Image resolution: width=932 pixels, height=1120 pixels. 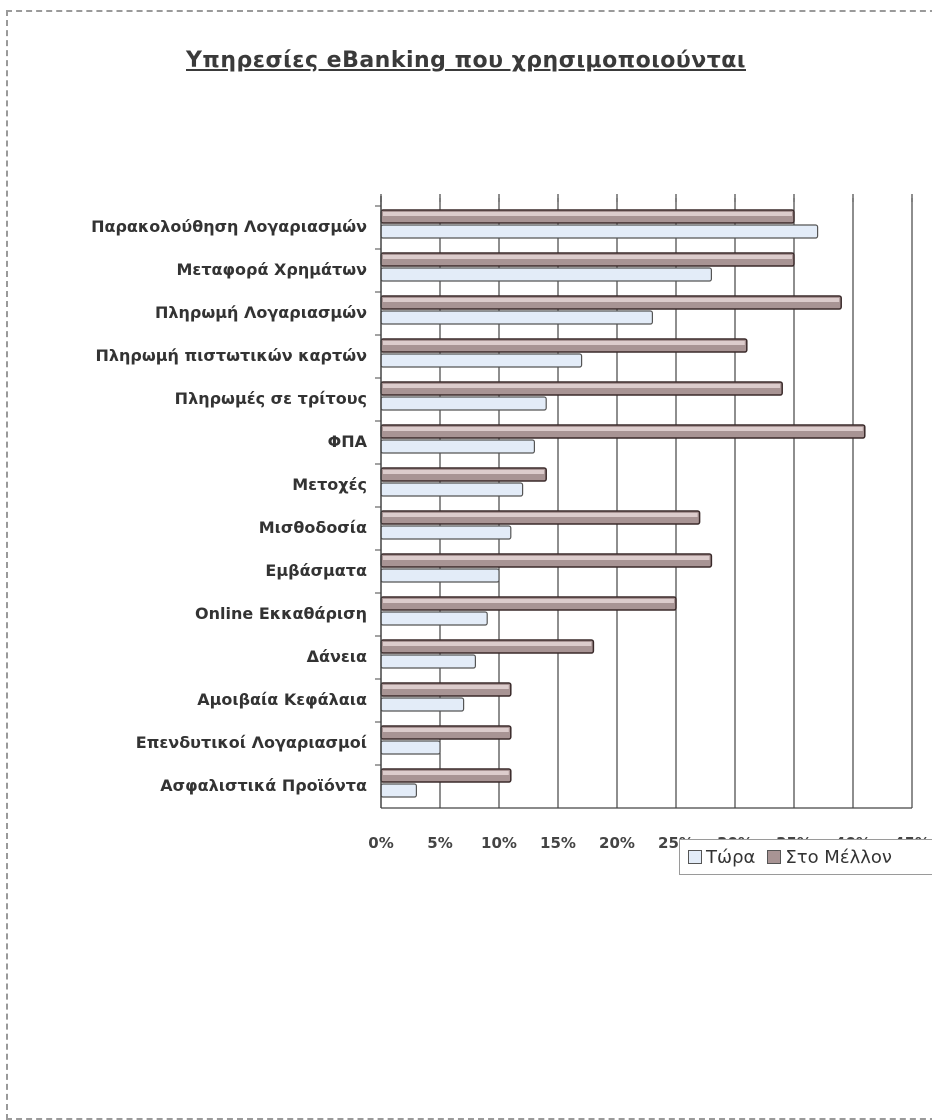 What do you see at coordinates (232, 355) in the screenshot?
I see `category-label: Πληρωμή πιστωτικών καρτών` at bounding box center [232, 355].